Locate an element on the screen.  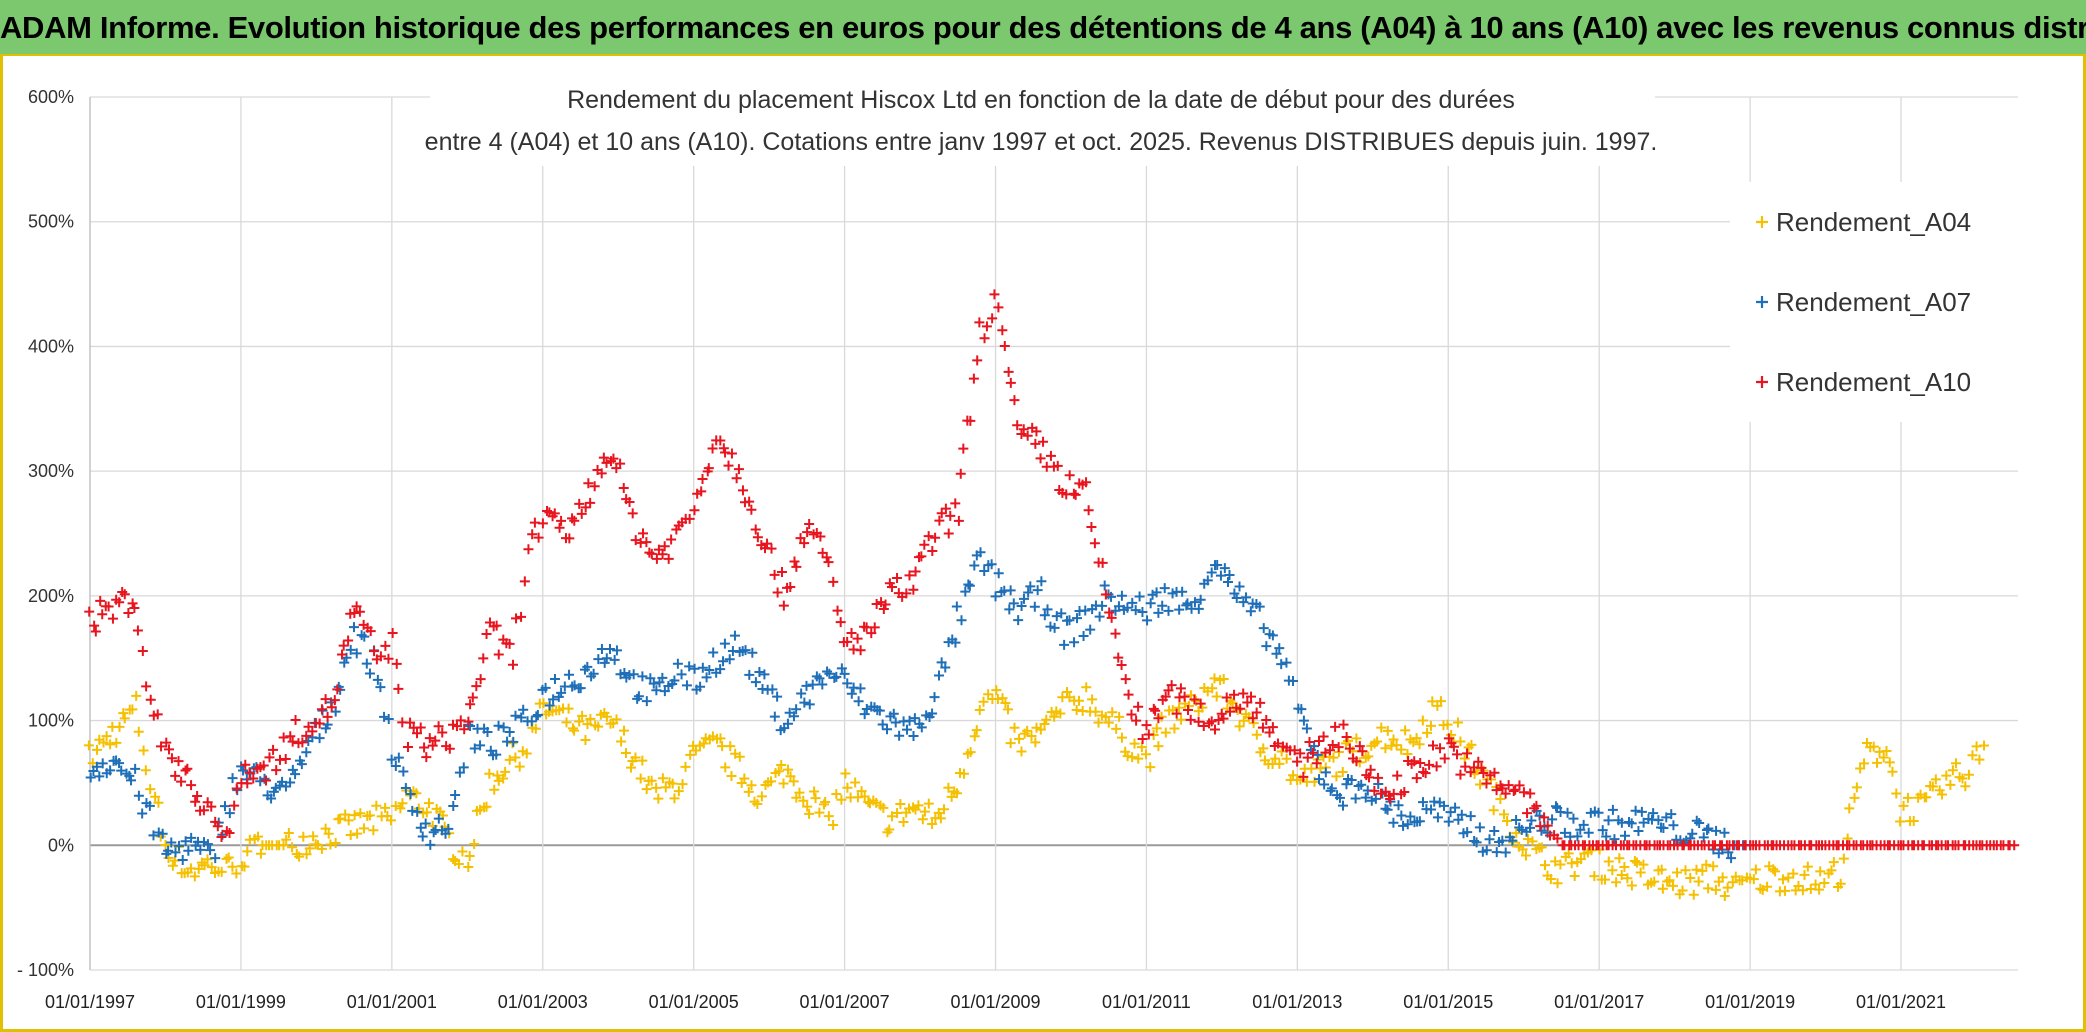
x-tick-label: 01/01/2009 is located at coordinates (995, 1002).